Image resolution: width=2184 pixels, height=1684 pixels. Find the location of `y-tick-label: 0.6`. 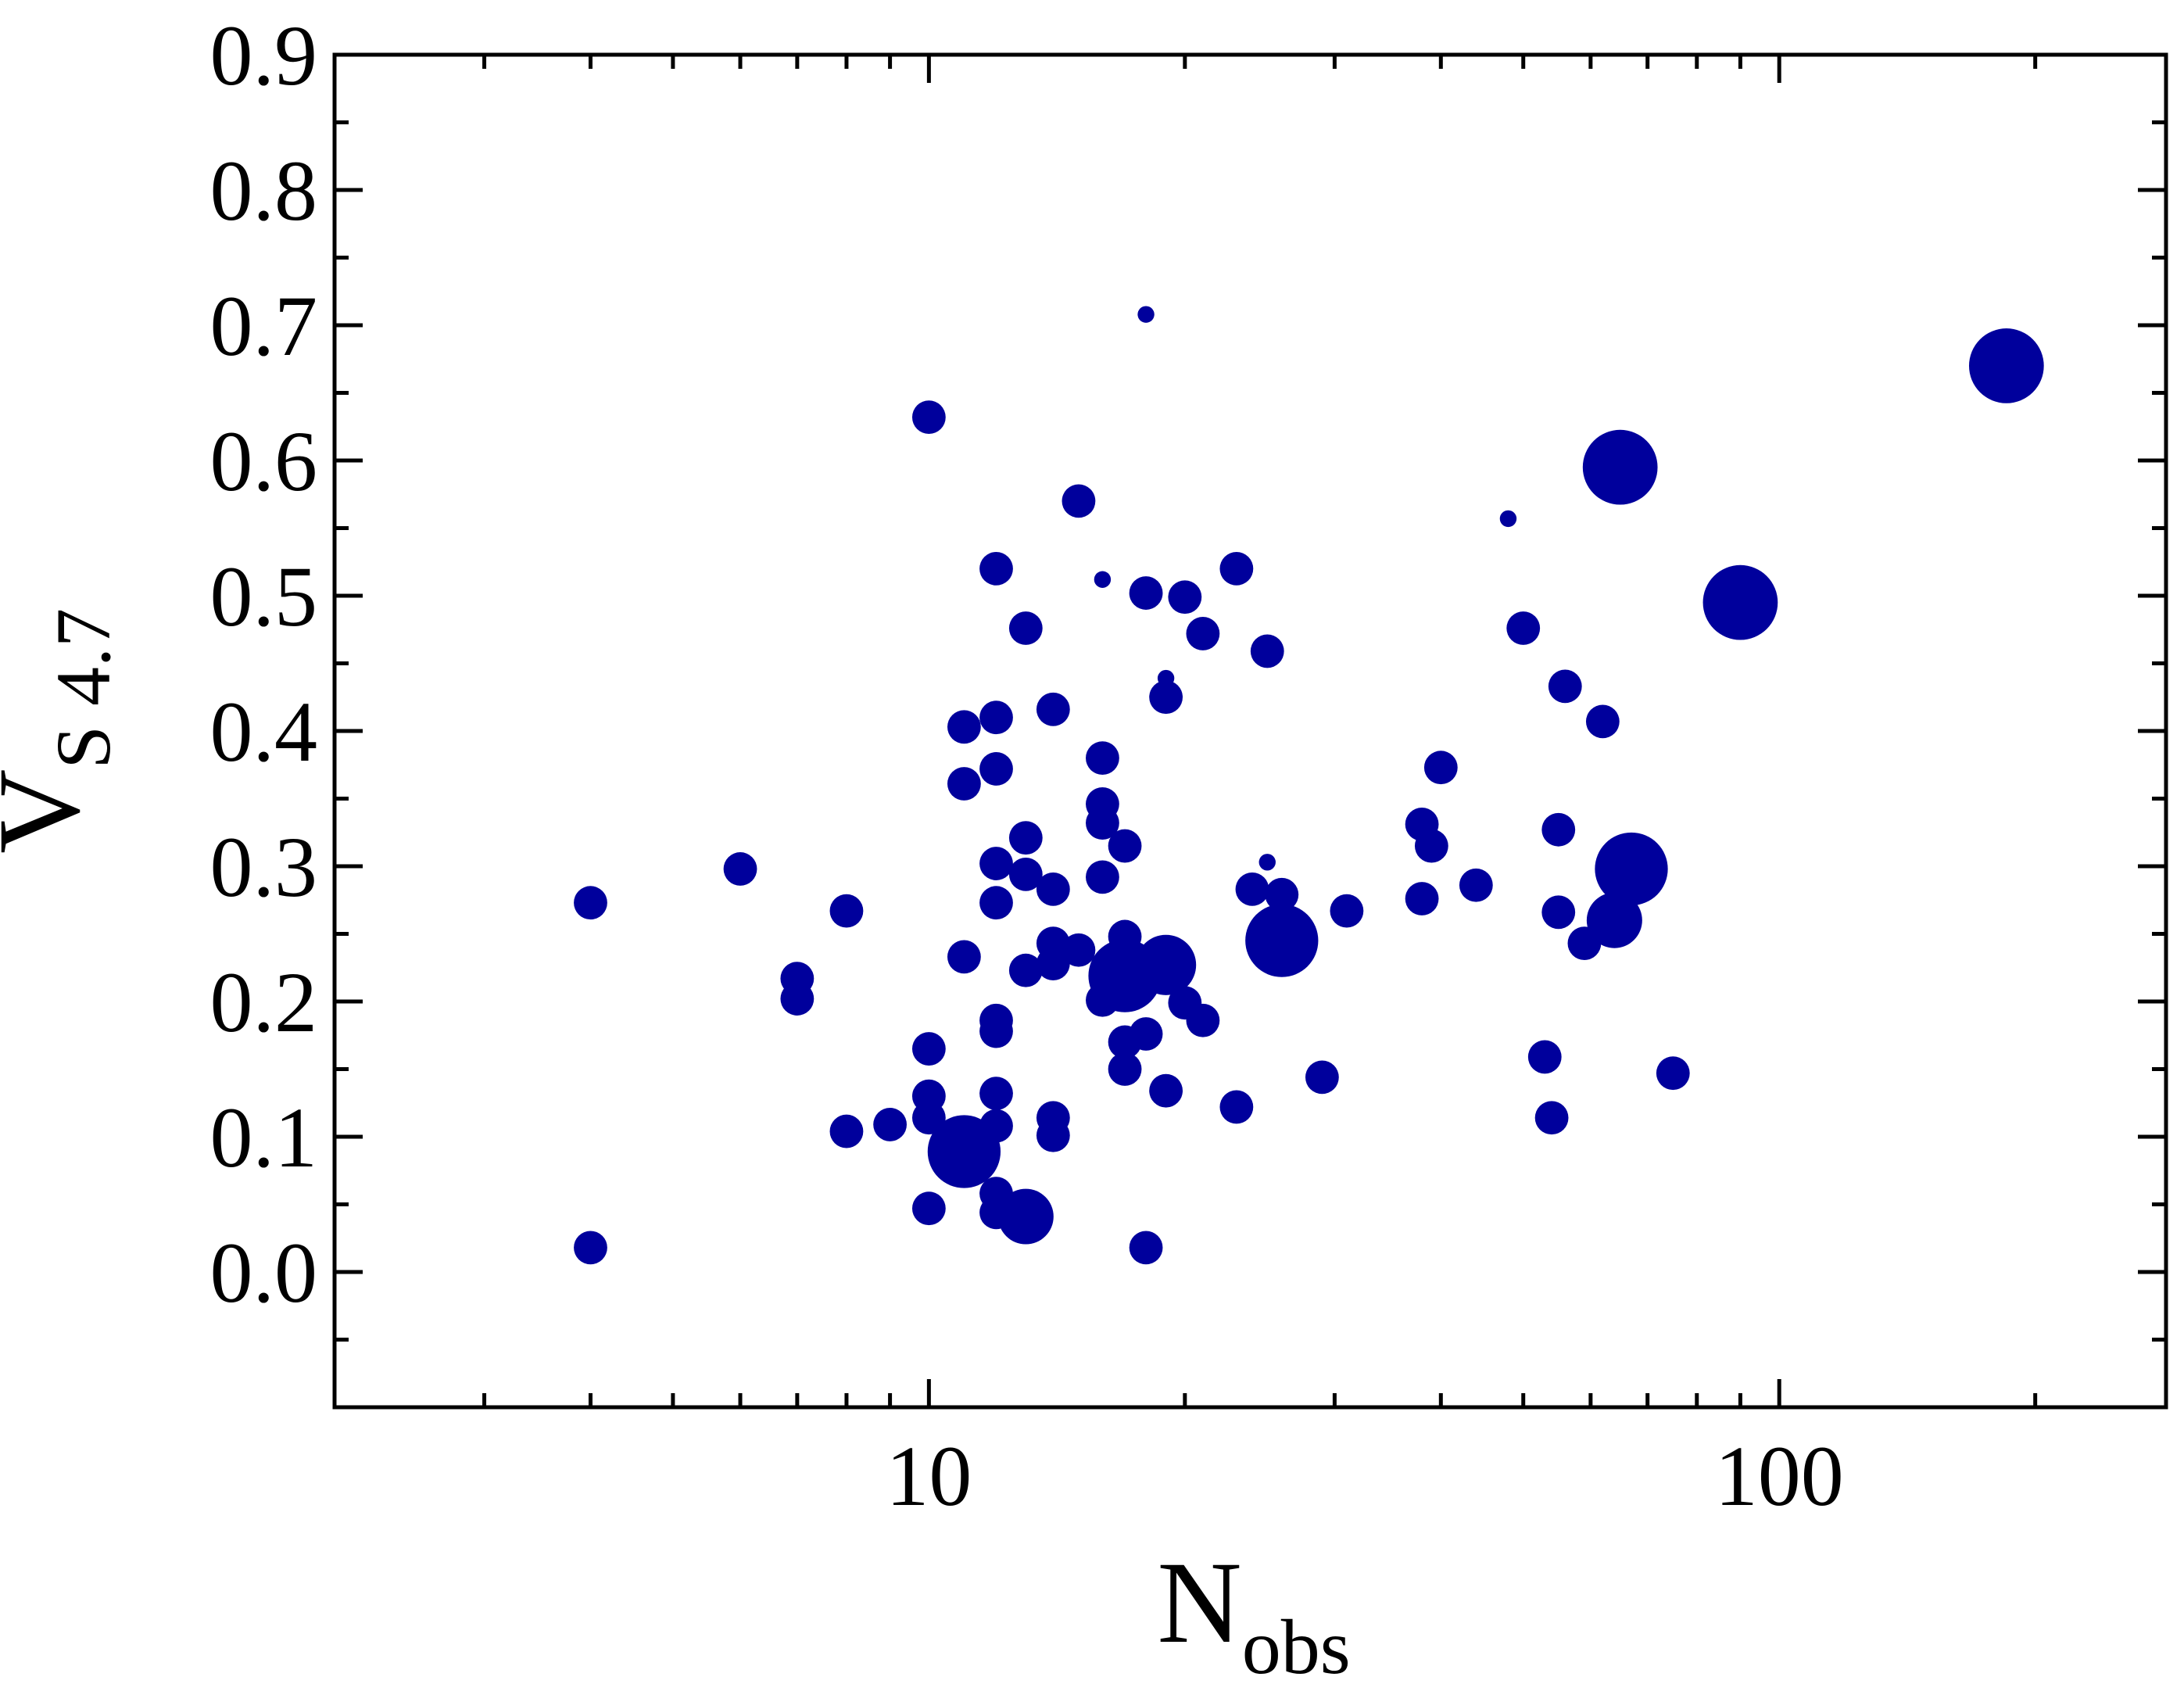

y-tick-label: 0.6 is located at coordinates (264, 461).